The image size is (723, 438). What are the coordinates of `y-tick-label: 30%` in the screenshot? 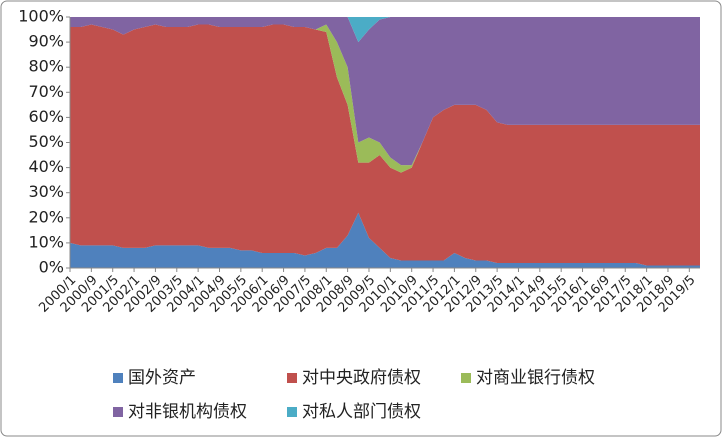 It's located at (46, 191).